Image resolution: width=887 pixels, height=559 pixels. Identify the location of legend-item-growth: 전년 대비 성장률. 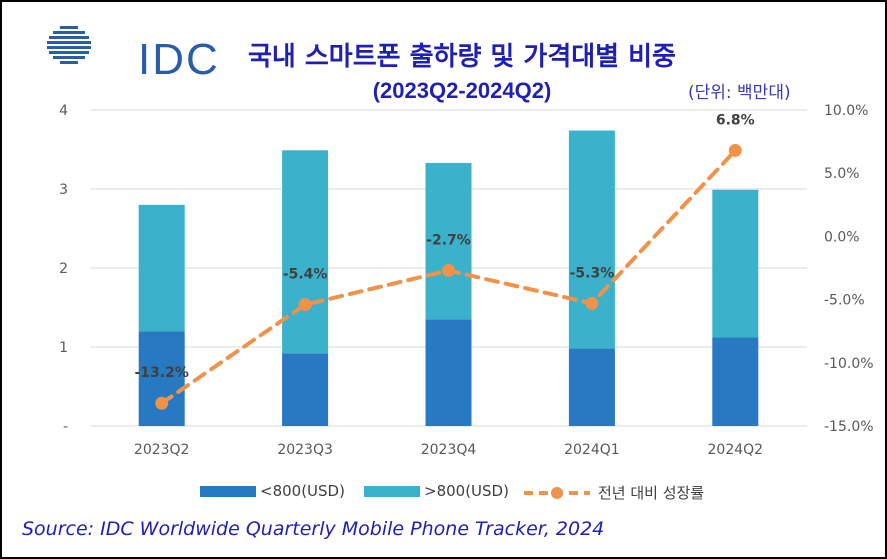
(613, 492).